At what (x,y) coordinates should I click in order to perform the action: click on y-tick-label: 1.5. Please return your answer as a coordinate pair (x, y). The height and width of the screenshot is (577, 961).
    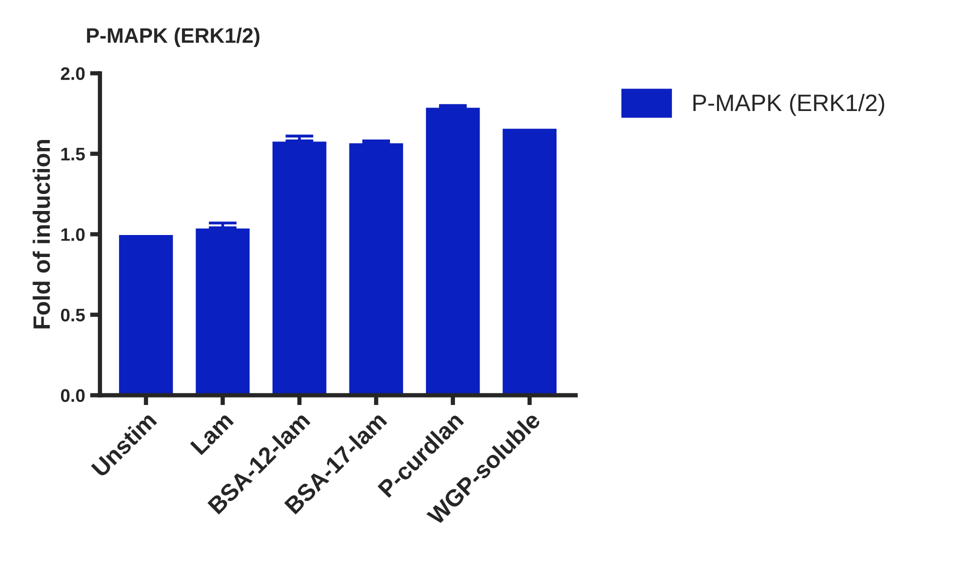
    Looking at the image, I should click on (73, 154).